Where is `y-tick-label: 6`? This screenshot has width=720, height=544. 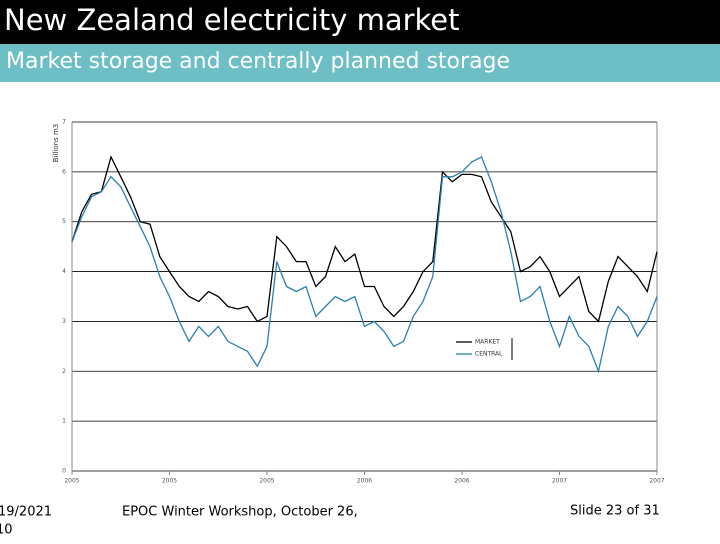
y-tick-label: 6 is located at coordinates (64, 171).